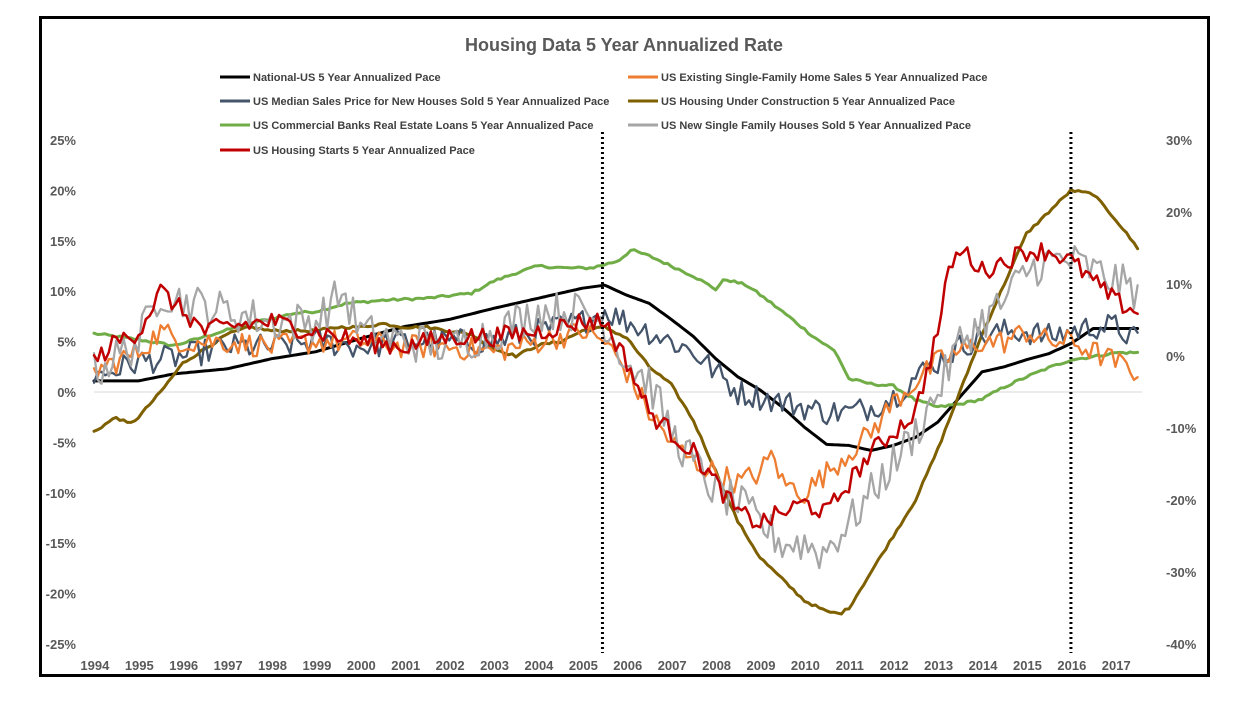 The image size is (1236, 703). Describe the element at coordinates (347, 78) in the screenshot. I see `legend-label-national: National-US 5 Year Annualized Pace` at that location.